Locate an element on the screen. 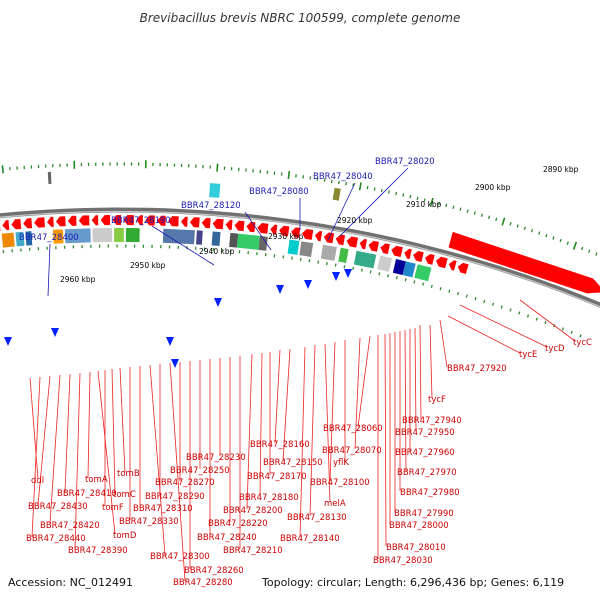 Image resolution: width=600 pixels, height=600 pixels. gene-label: tomA is located at coordinates (96, 480).